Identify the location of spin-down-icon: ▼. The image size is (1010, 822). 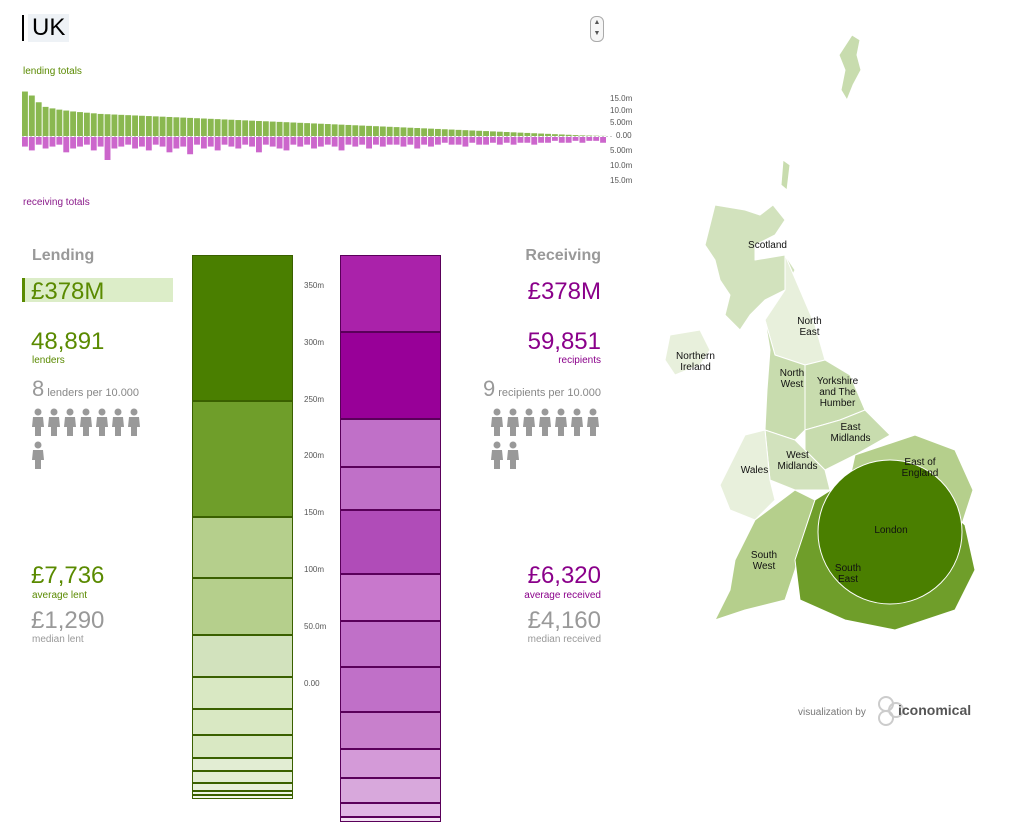
(597, 33).